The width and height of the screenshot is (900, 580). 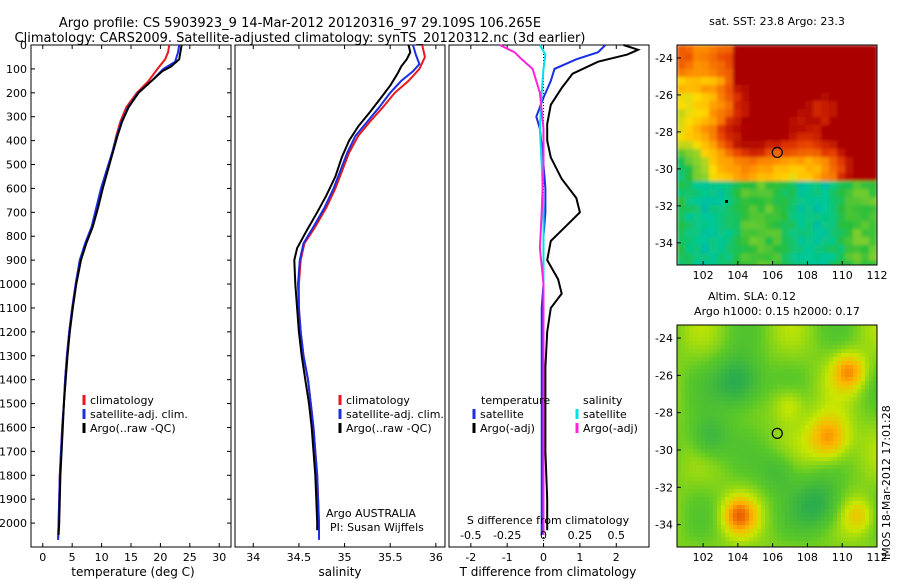 What do you see at coordinates (16, 141) in the screenshot?
I see `depth-tick-label: 400` at bounding box center [16, 141].